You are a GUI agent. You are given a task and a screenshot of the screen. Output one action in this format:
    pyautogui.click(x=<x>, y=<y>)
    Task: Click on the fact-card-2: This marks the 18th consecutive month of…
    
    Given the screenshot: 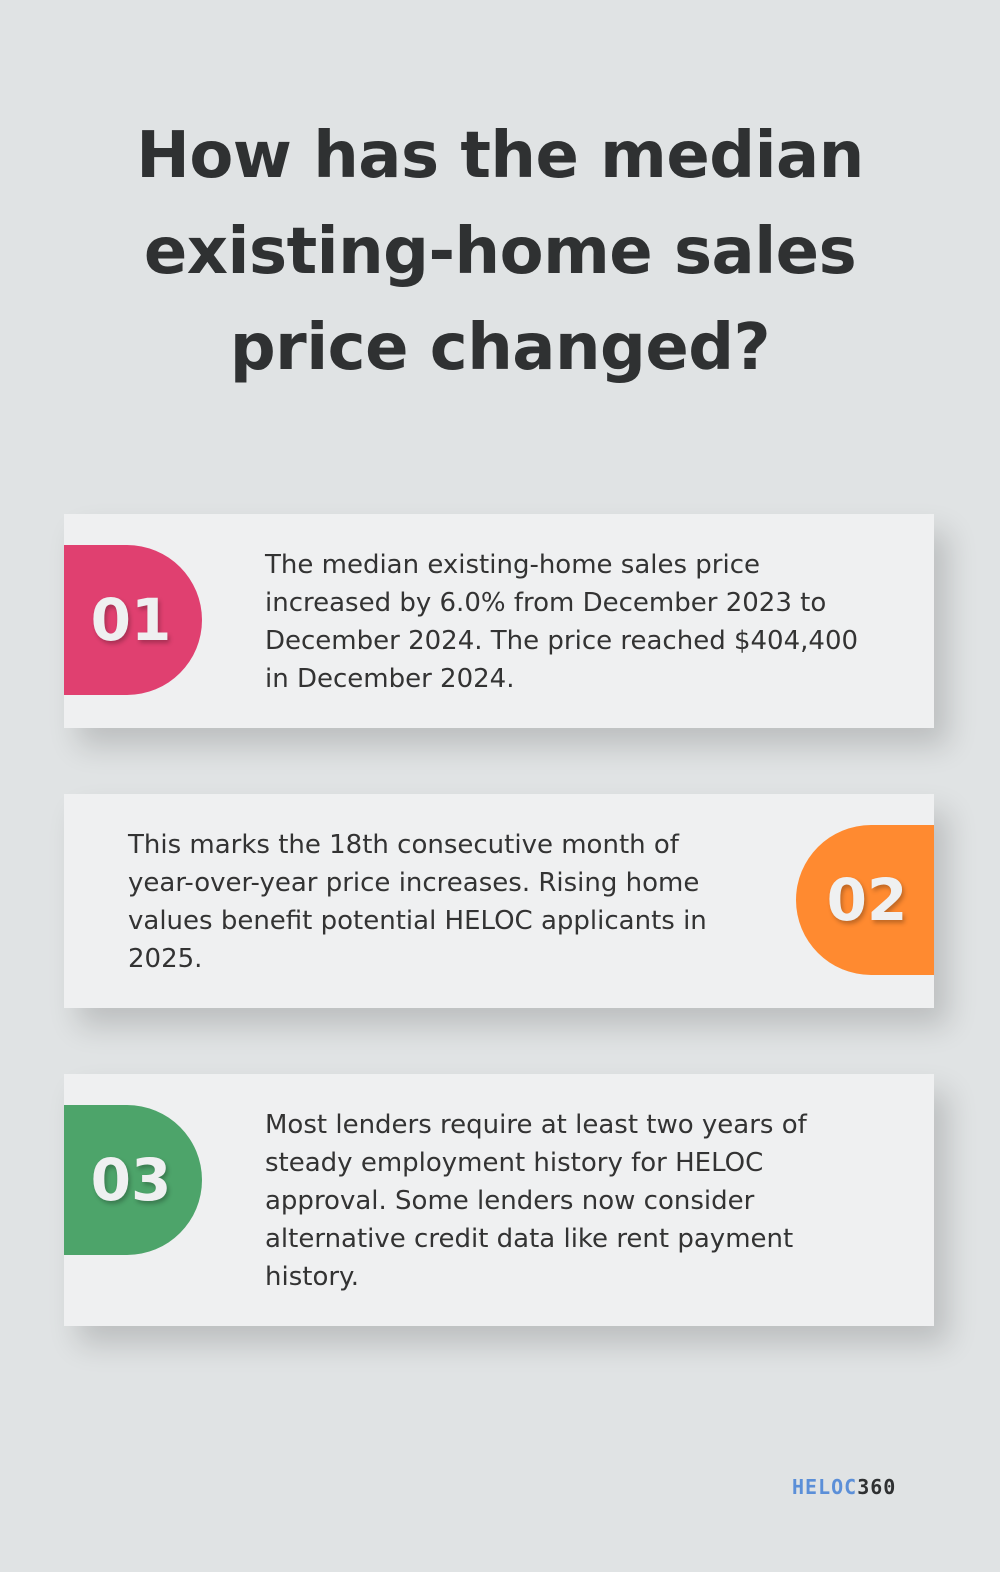 What is the action you would take?
    pyautogui.click(x=499, y=901)
    